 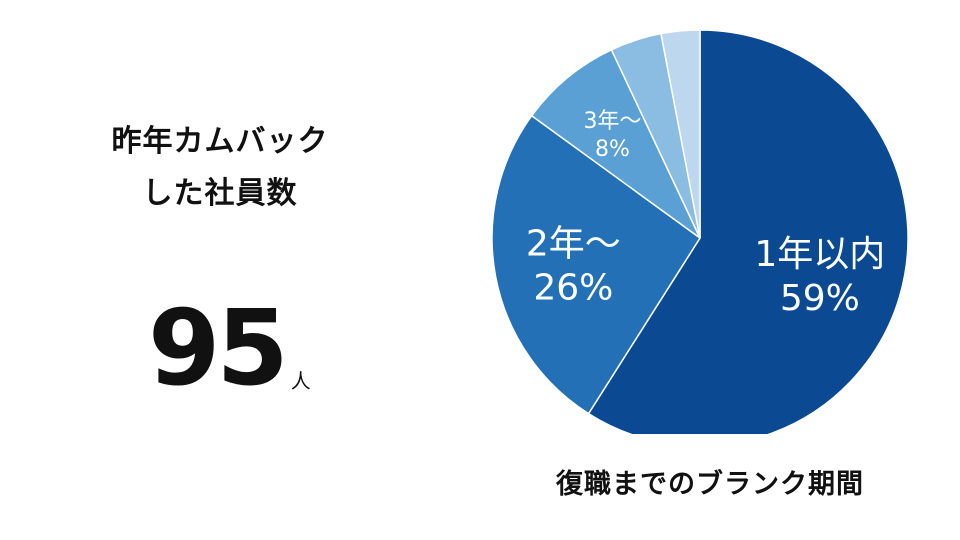 What do you see at coordinates (220, 141) in the screenshot?
I see `comeback-stat-title-line1: 昨年カムバック` at bounding box center [220, 141].